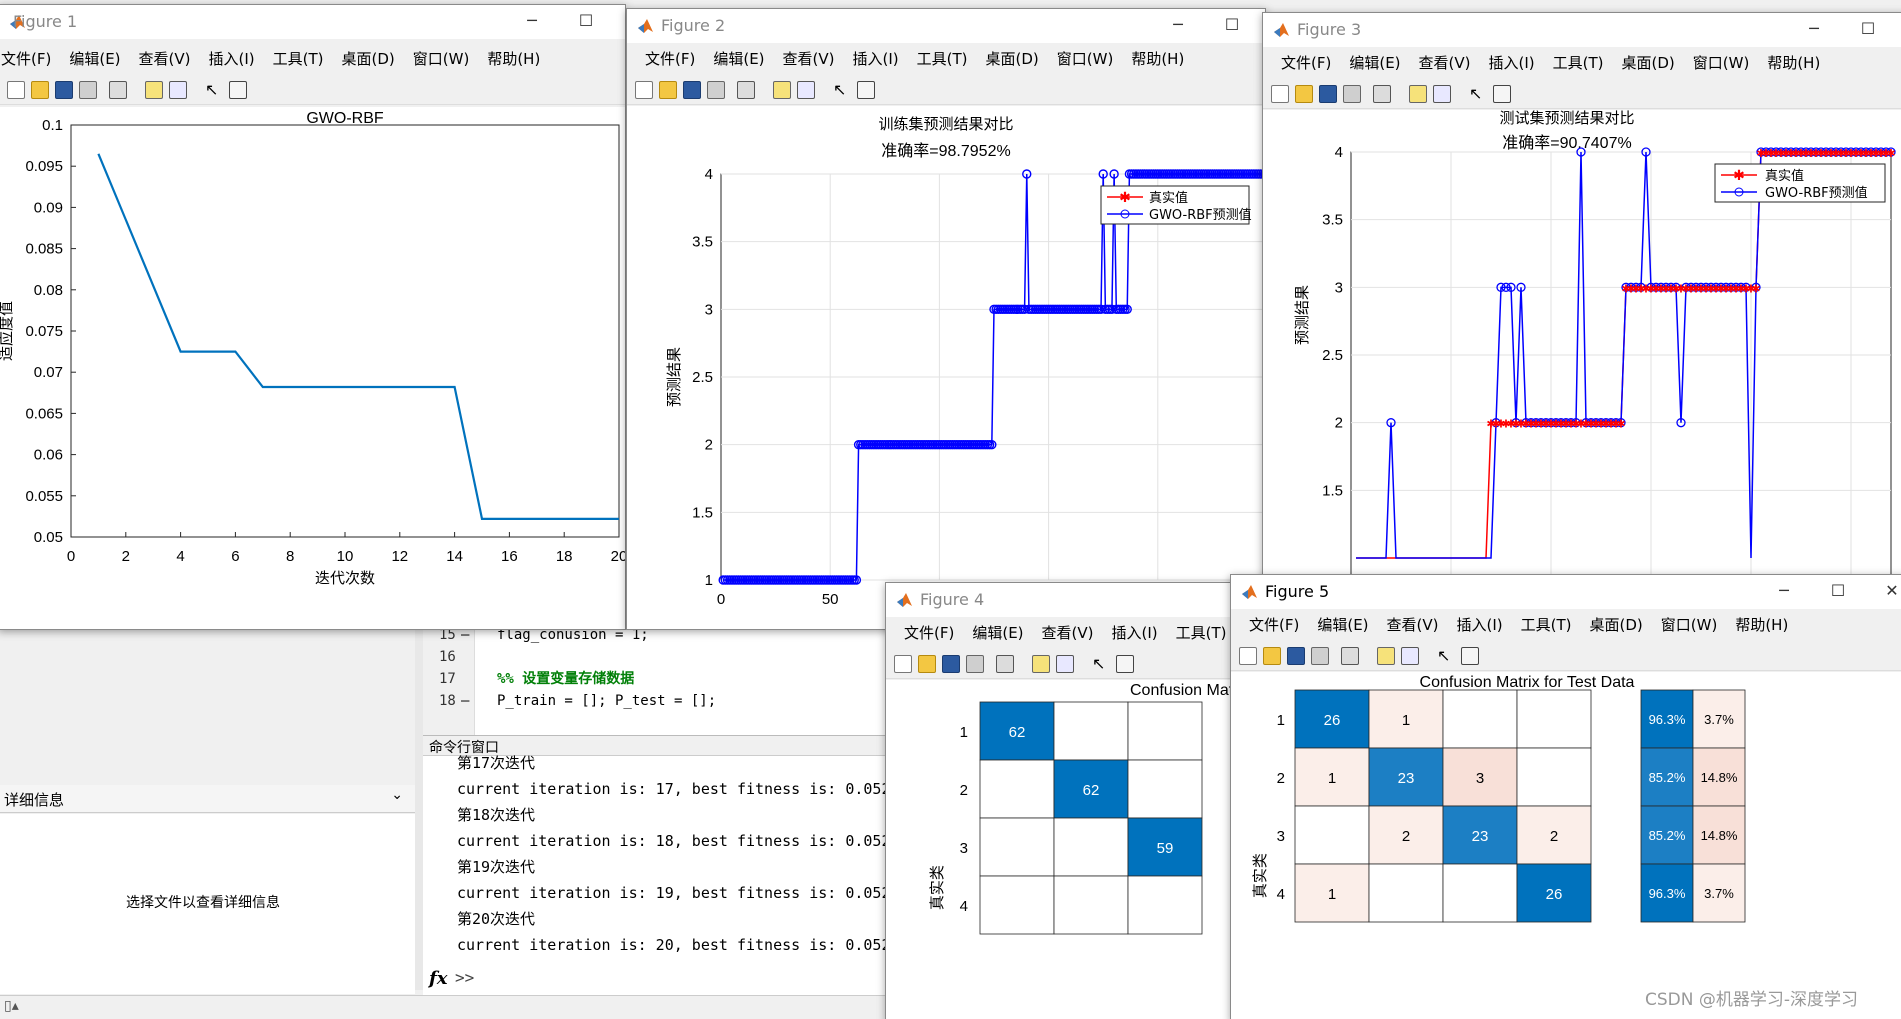  Describe the element at coordinates (1065, 600) in the screenshot. I see `figure-4-titlebar: Figure 4` at that location.